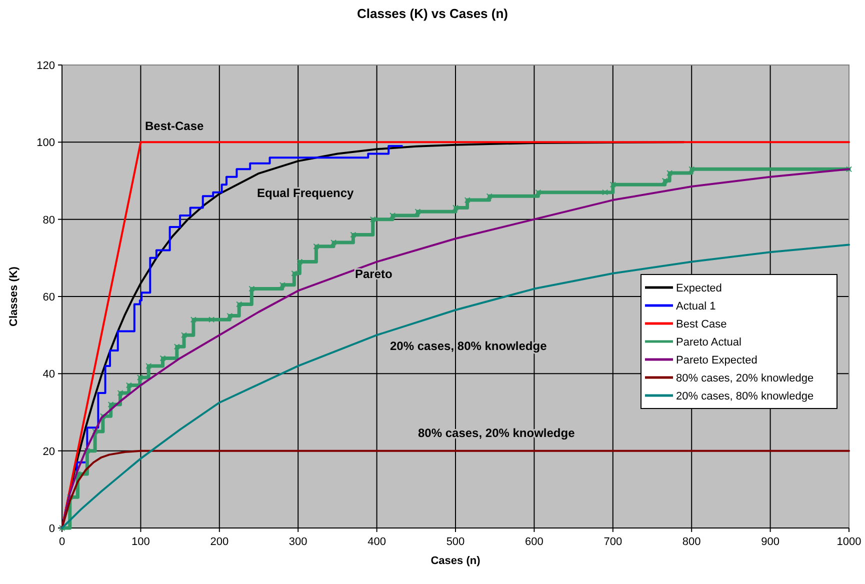 The image size is (865, 584). Describe the element at coordinates (62, 542) in the screenshot. I see `x-tick-label: 0` at that location.